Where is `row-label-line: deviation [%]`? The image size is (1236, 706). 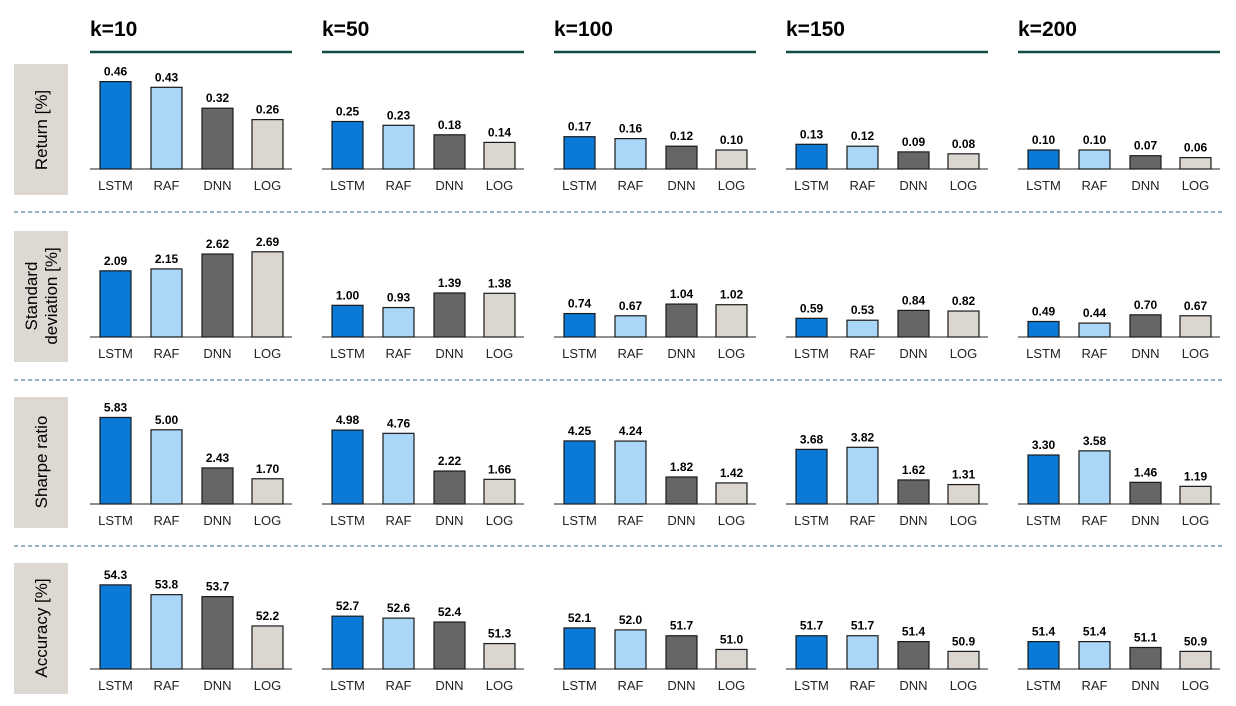 row-label-line: deviation [%] is located at coordinates (51, 295).